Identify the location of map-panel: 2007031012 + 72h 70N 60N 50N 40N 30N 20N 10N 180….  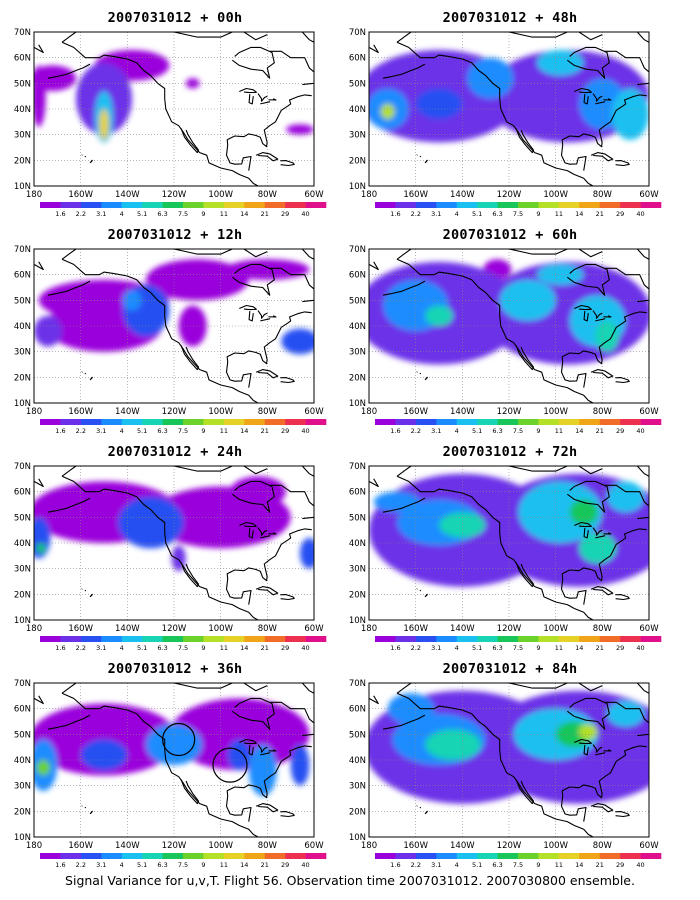
(510, 550).